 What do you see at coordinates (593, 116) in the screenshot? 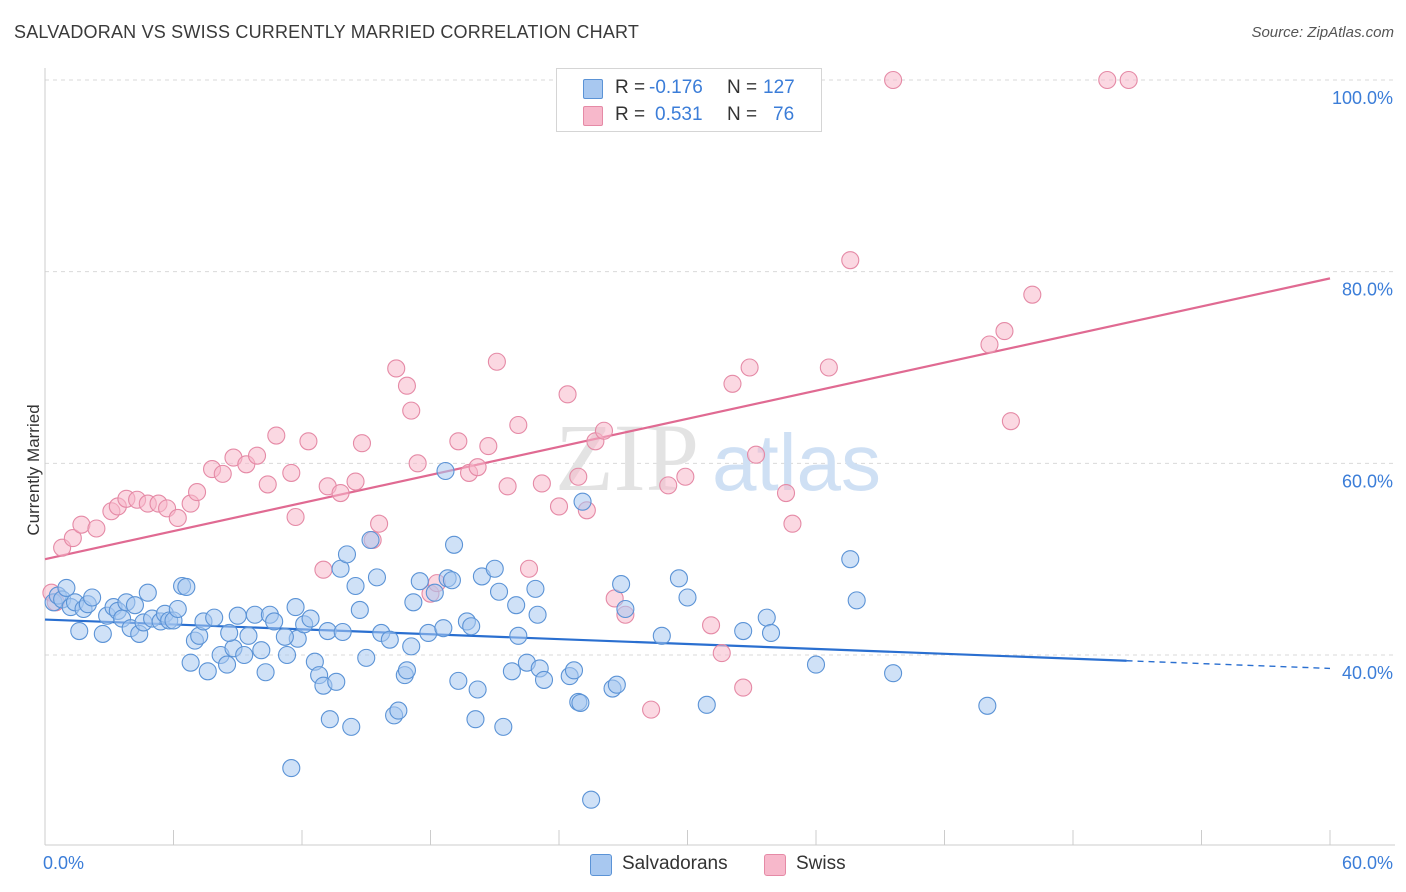
I see `legend-swatch-swiss` at bounding box center [593, 116].